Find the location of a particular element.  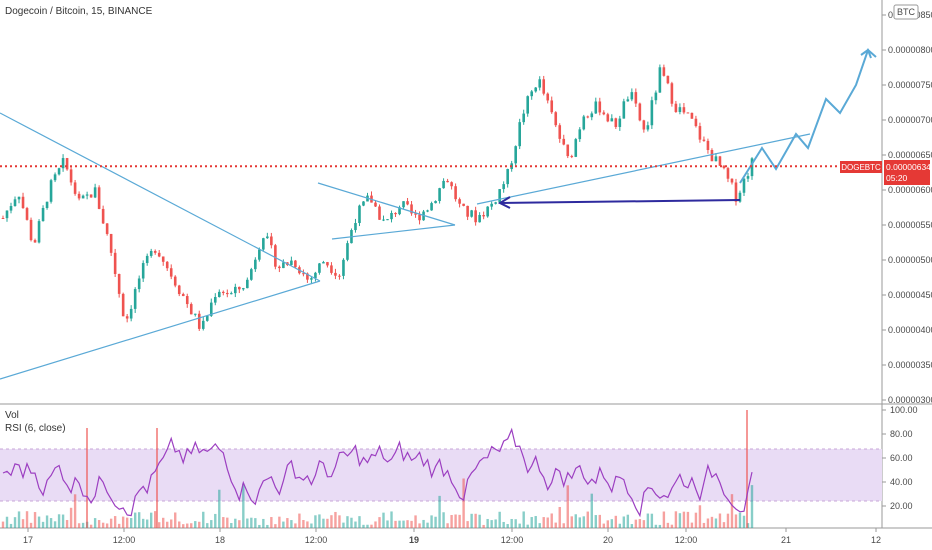

rising-trendline is located at coordinates (643, 169).